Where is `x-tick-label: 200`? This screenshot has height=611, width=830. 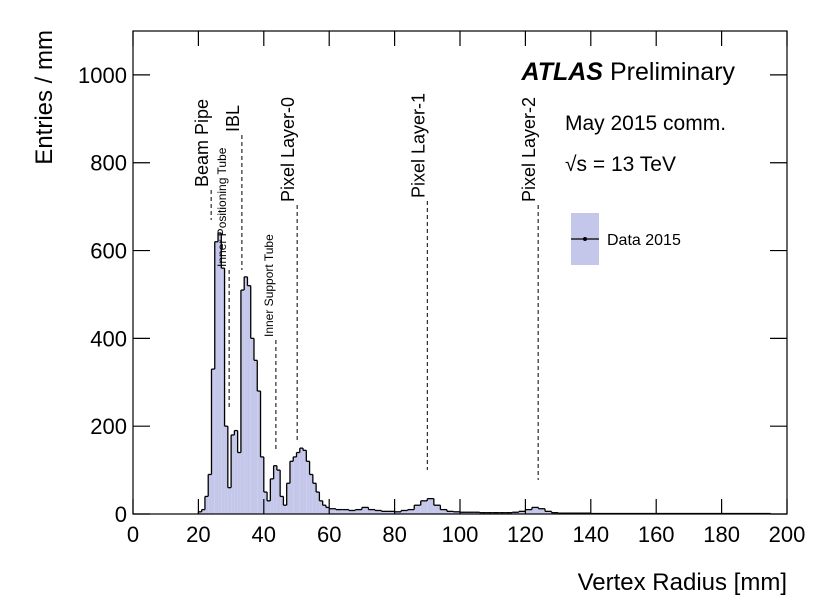
x-tick-label: 200 is located at coordinates (787, 534).